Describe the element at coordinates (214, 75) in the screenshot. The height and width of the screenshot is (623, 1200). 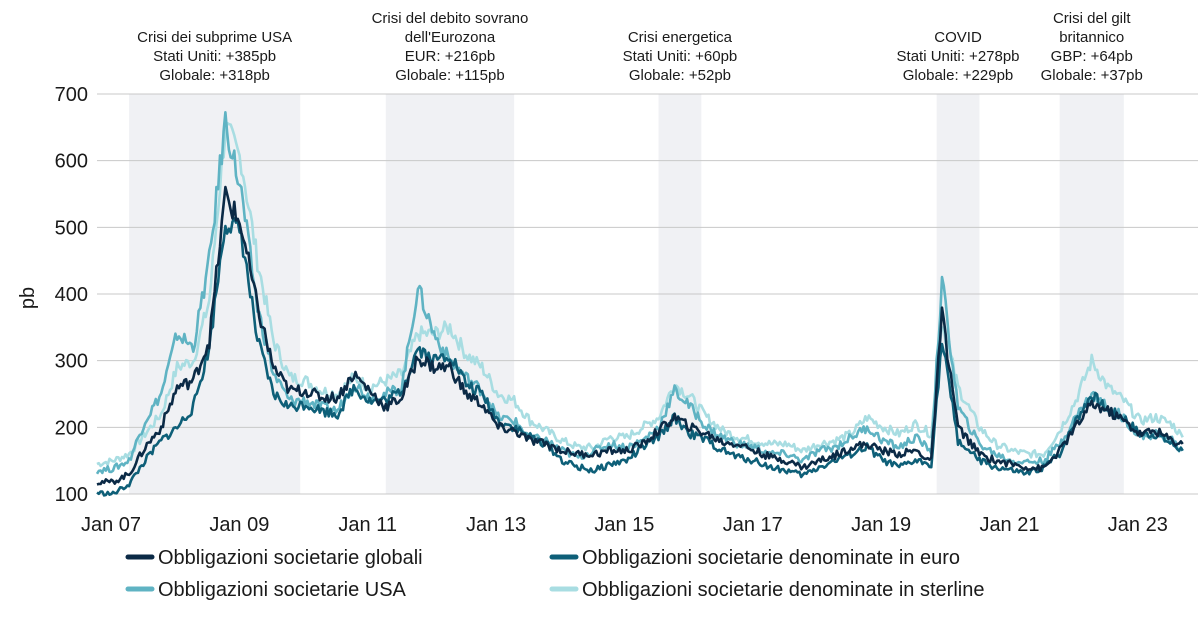
I see `crisis-annotation-line: Globale: +318pb` at that location.